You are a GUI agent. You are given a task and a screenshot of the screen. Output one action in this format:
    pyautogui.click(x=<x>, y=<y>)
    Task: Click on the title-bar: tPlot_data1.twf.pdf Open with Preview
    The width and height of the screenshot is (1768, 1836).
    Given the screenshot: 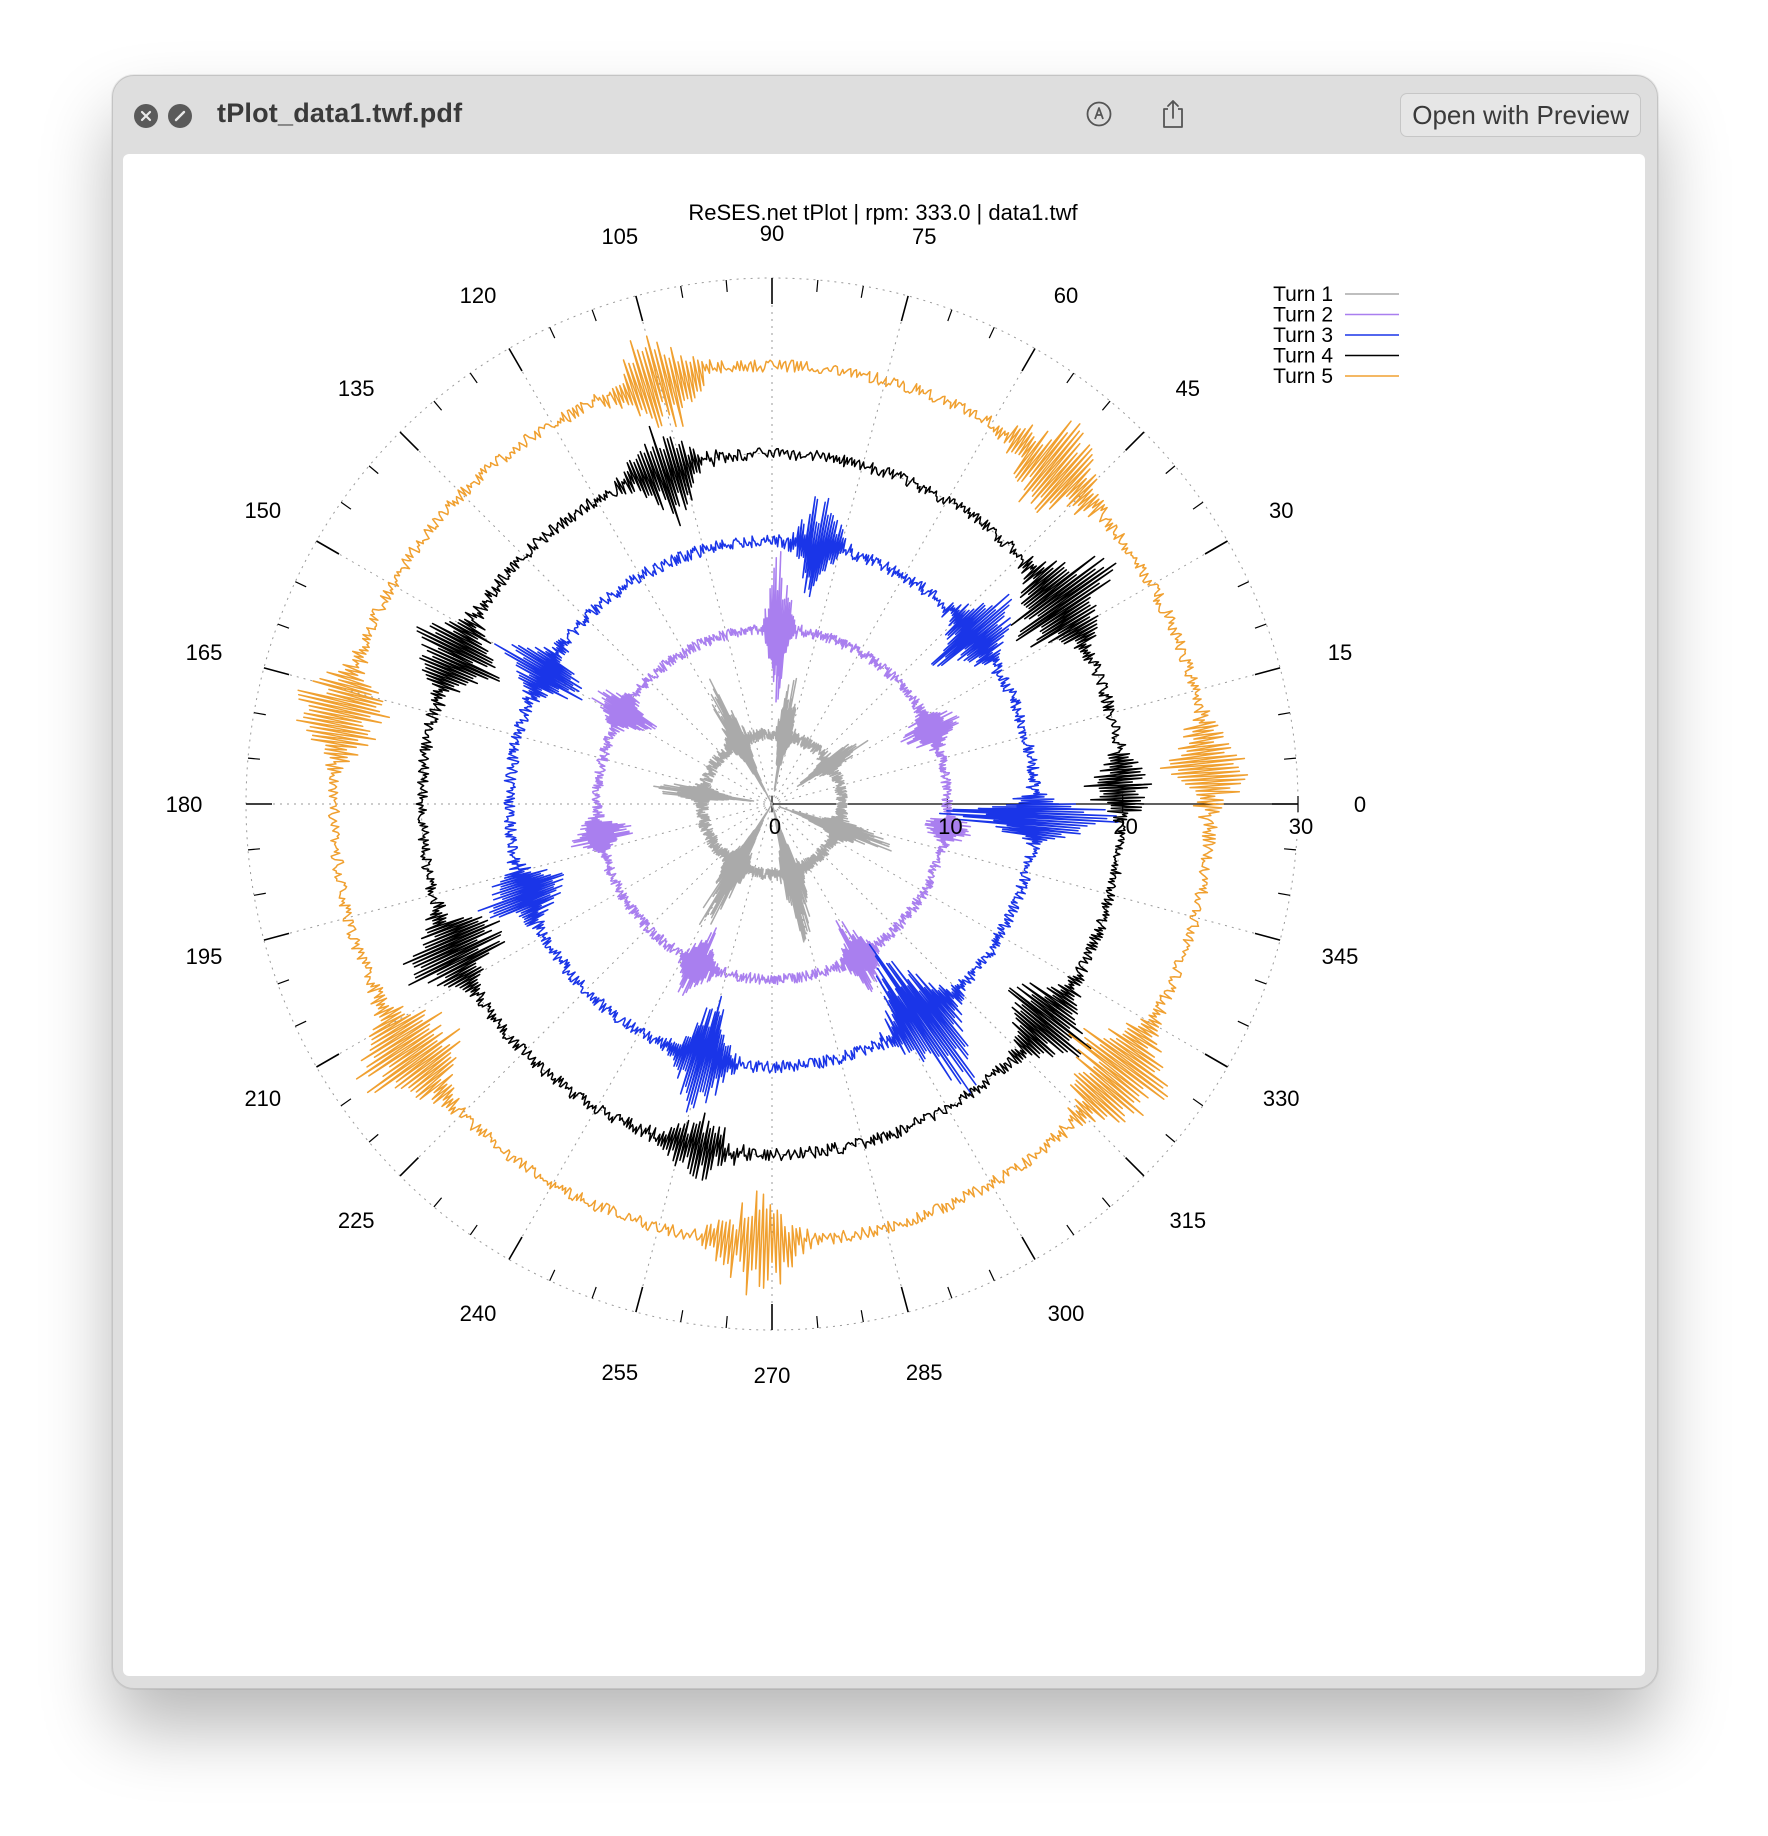 What is the action you would take?
    pyautogui.click(x=885, y=115)
    